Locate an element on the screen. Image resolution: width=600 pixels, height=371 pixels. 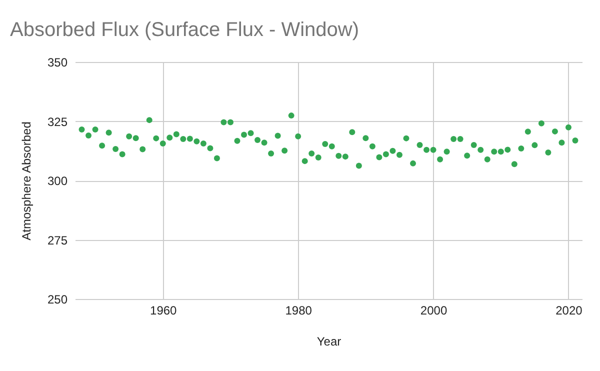
x-tick-label: 2020 is located at coordinates (569, 311).